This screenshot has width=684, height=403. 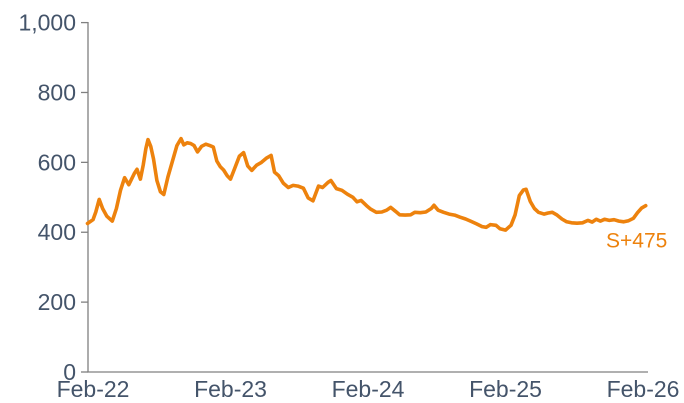 What do you see at coordinates (47, 23) in the screenshot?
I see `y-axis-tick-label: 1,000` at bounding box center [47, 23].